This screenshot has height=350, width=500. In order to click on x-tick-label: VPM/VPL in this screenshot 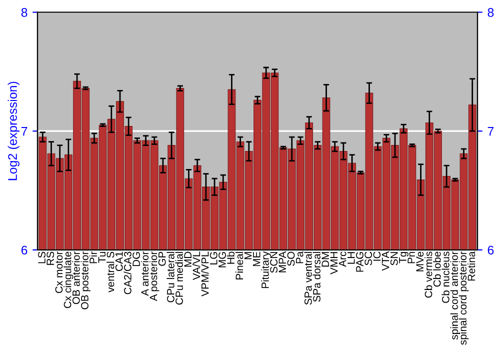, I will do `click(205, 274)`.